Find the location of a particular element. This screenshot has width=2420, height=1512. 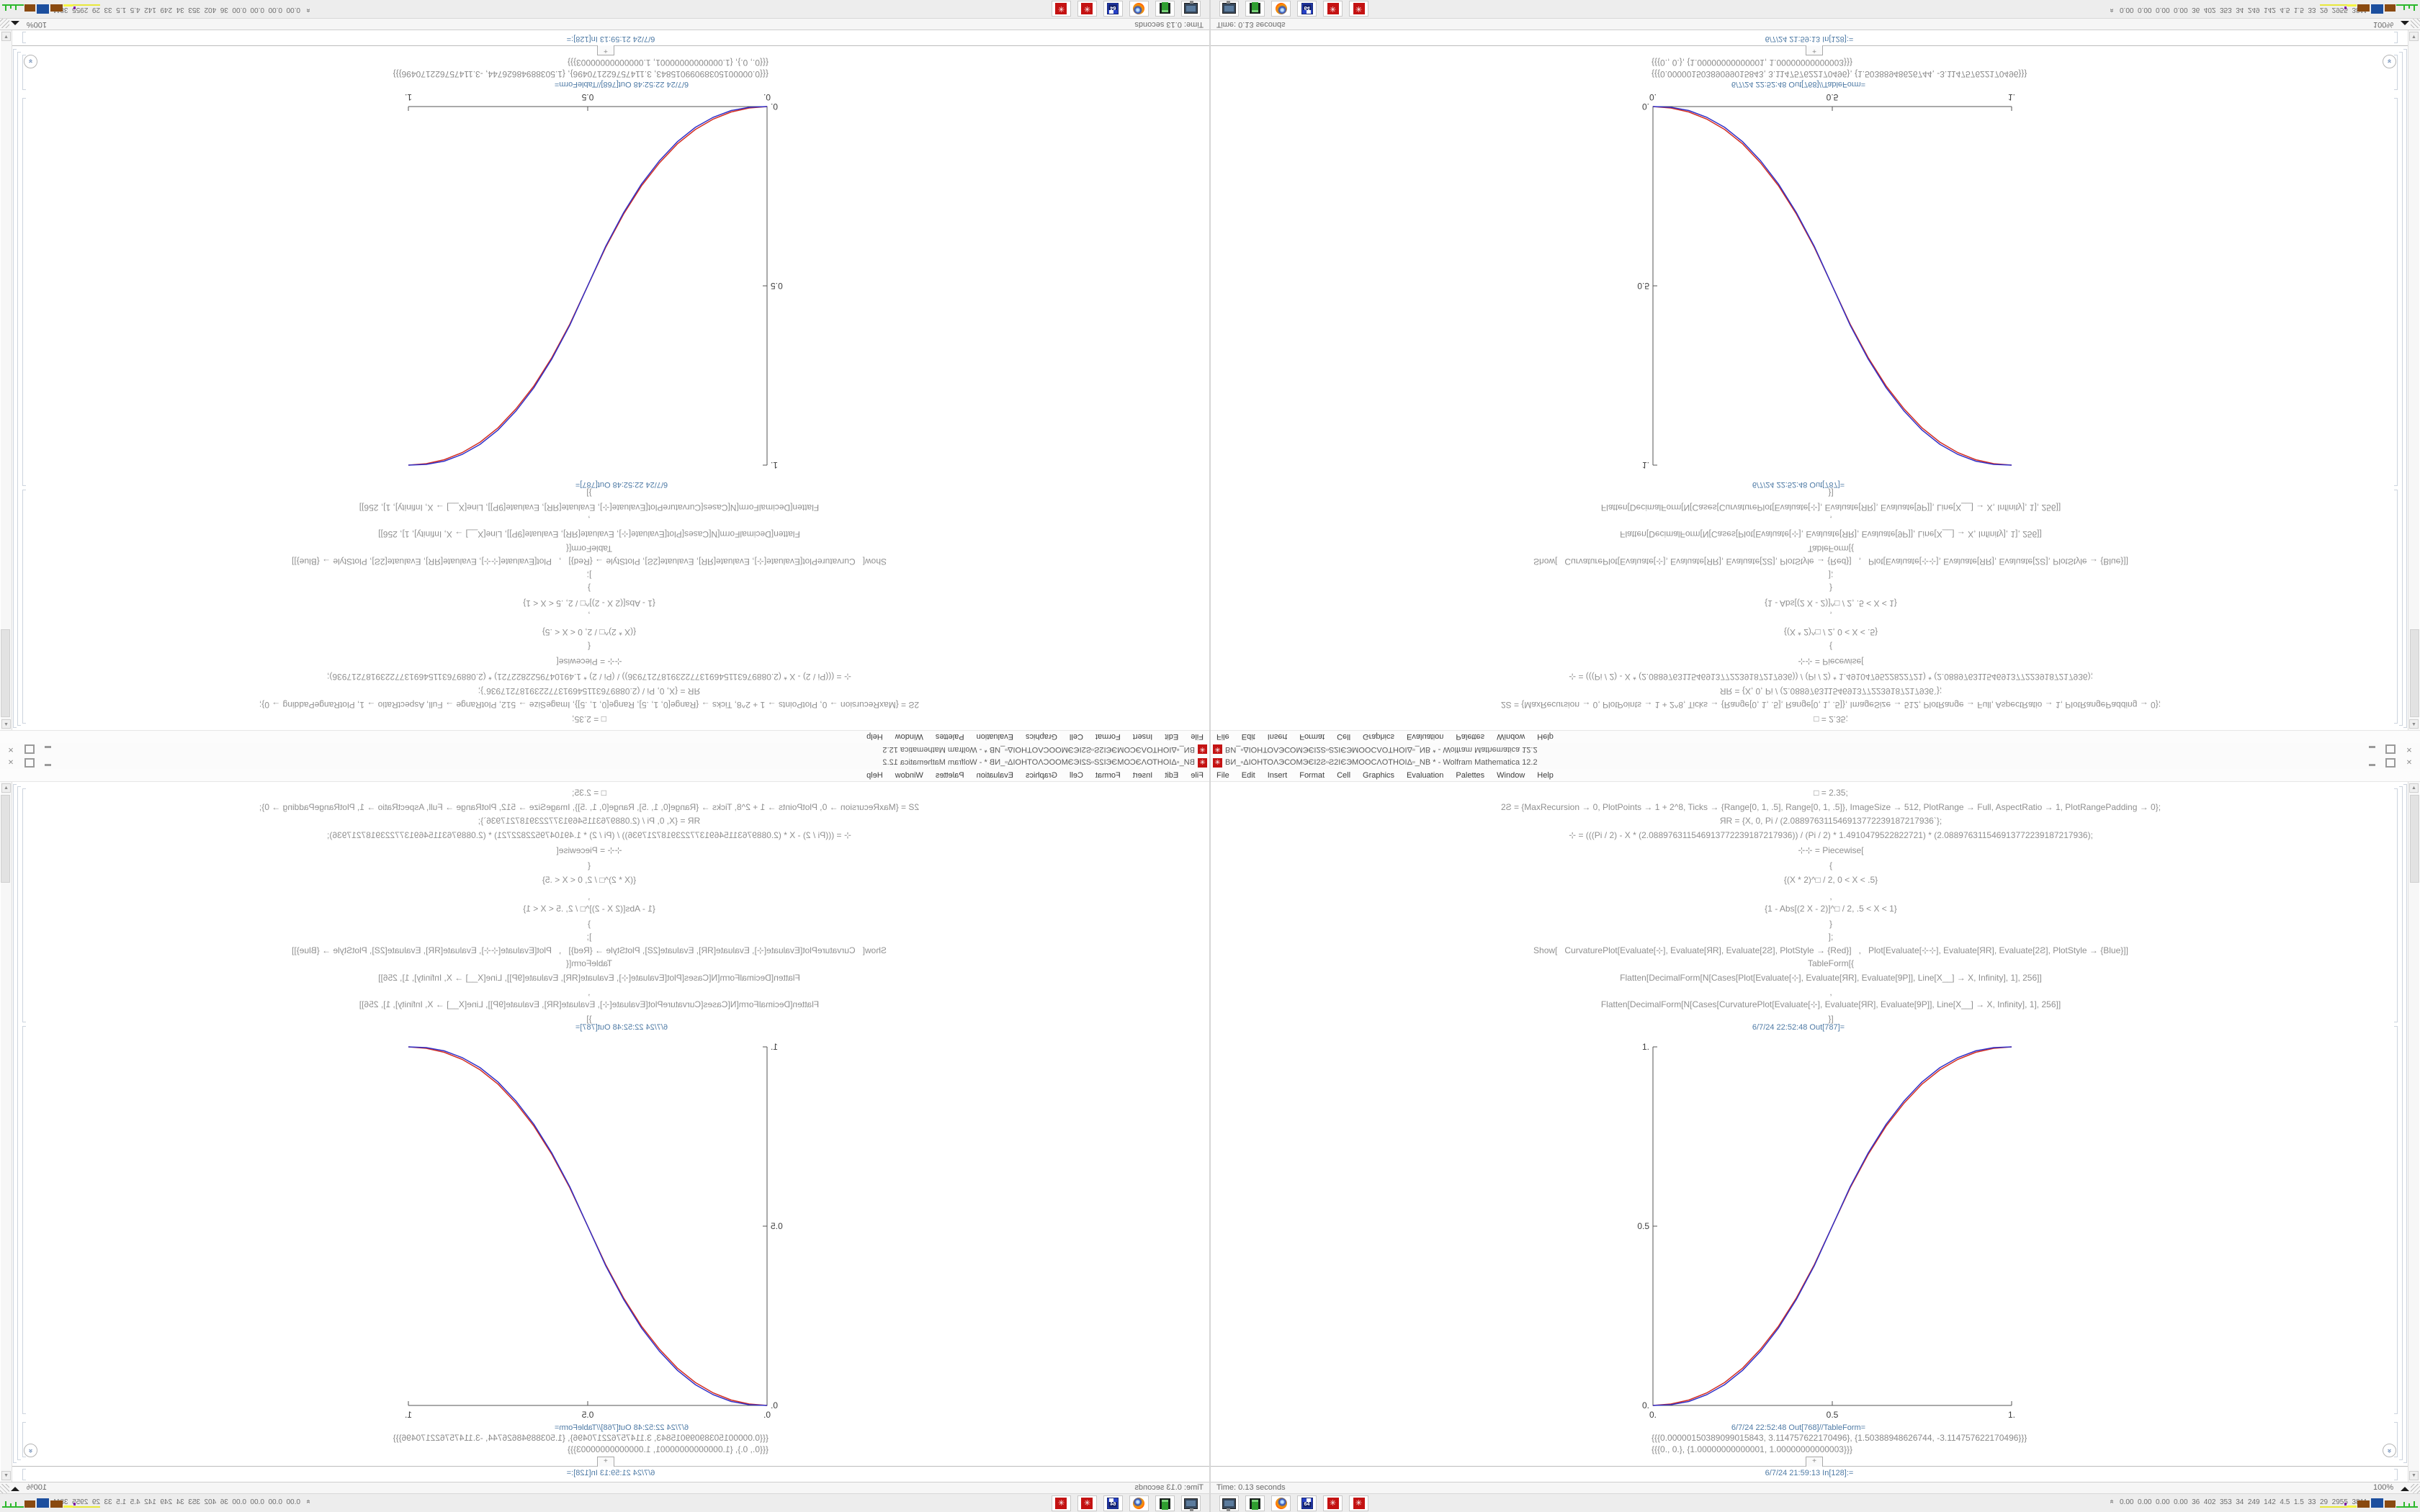

taskbar-icon-floppy64: 64 is located at coordinates (1113, 1503).